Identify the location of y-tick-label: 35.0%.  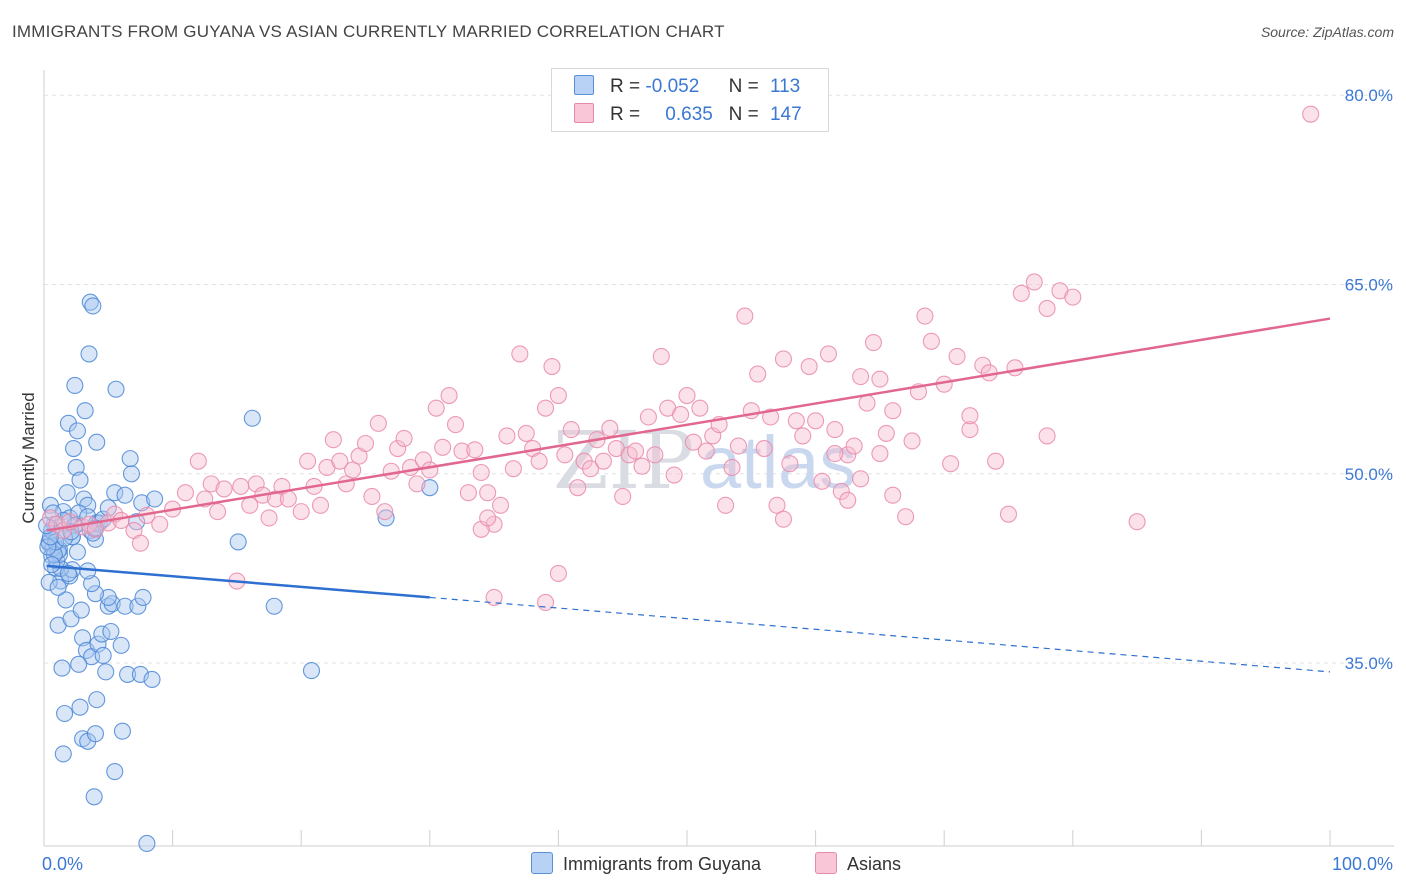
(1369, 663).